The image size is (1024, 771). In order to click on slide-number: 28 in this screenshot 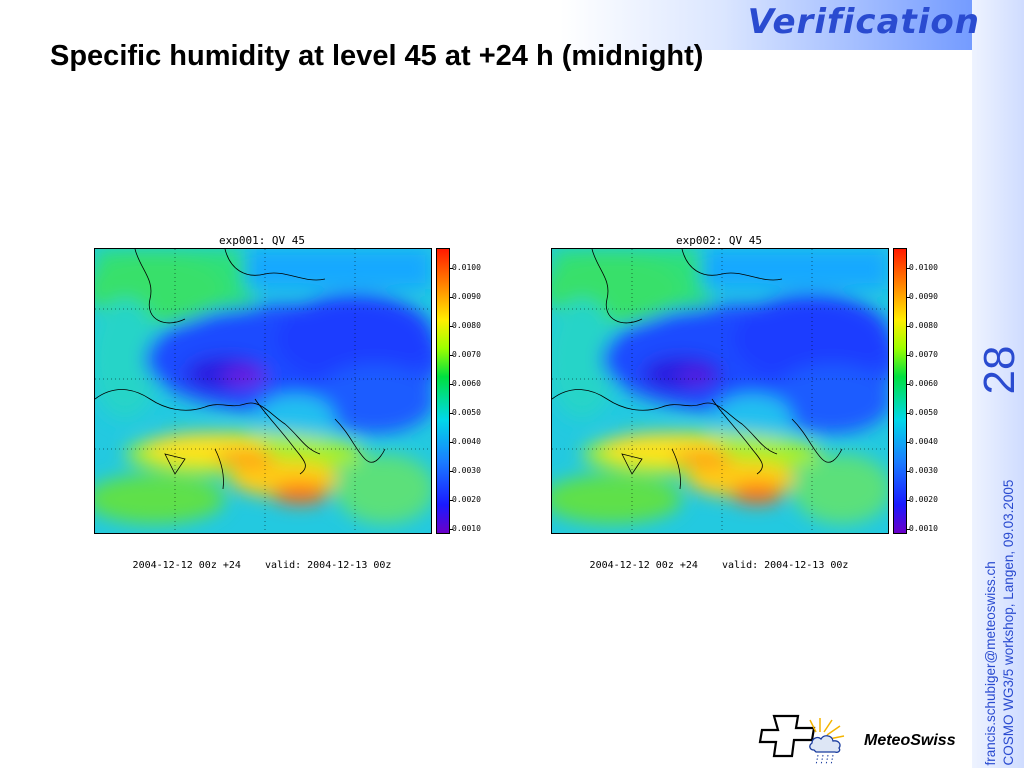, I will do `click(999, 370)`.